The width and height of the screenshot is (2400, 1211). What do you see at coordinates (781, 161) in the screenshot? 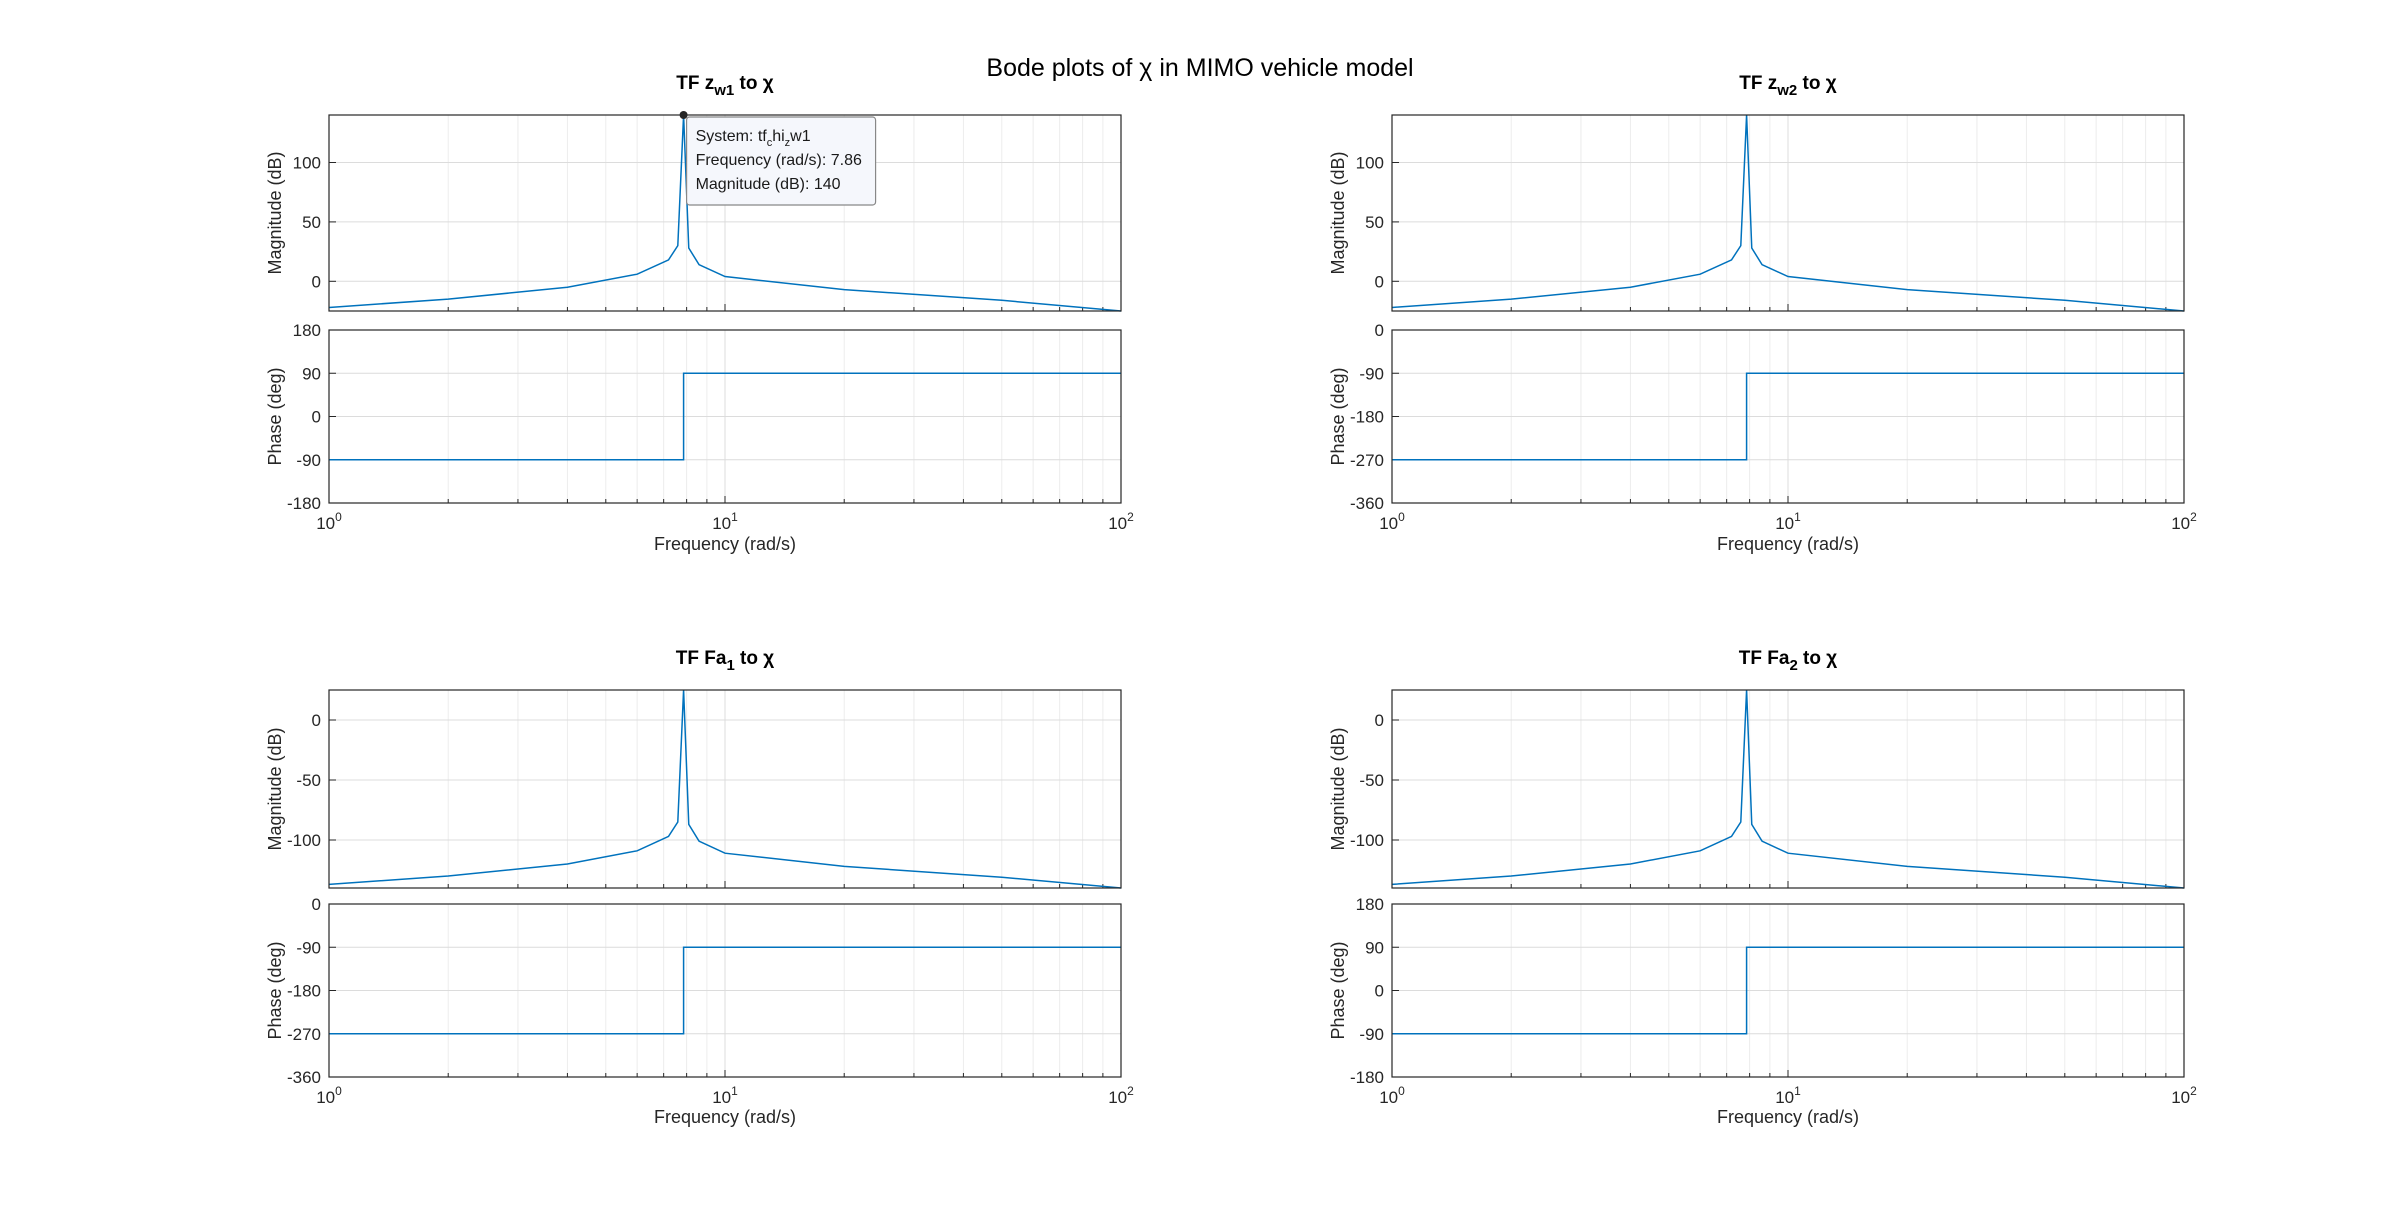
I see `datatip-box` at bounding box center [781, 161].